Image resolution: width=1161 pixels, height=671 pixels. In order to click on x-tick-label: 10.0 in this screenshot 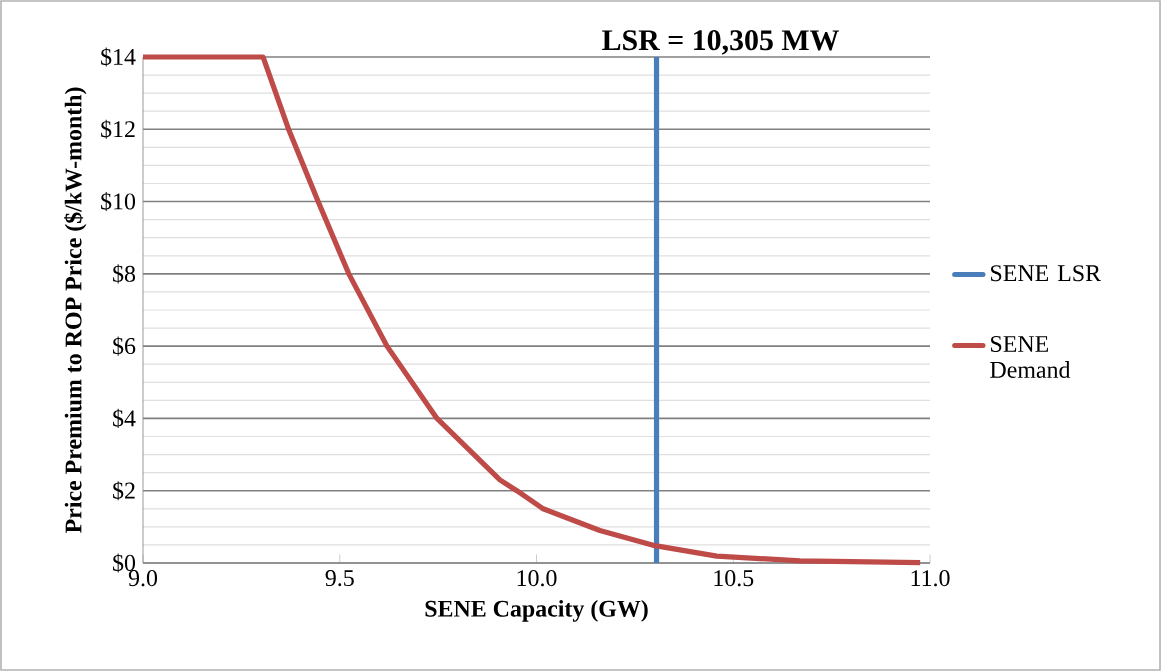, I will do `click(537, 578)`.